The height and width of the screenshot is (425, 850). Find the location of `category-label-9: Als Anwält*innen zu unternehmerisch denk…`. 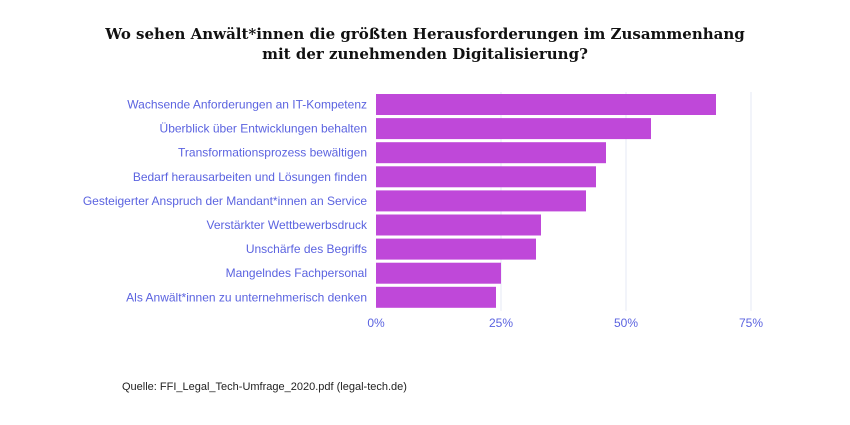

category-label-9: Als Anwält*innen zu unternehmerisch denk… is located at coordinates (246, 297).